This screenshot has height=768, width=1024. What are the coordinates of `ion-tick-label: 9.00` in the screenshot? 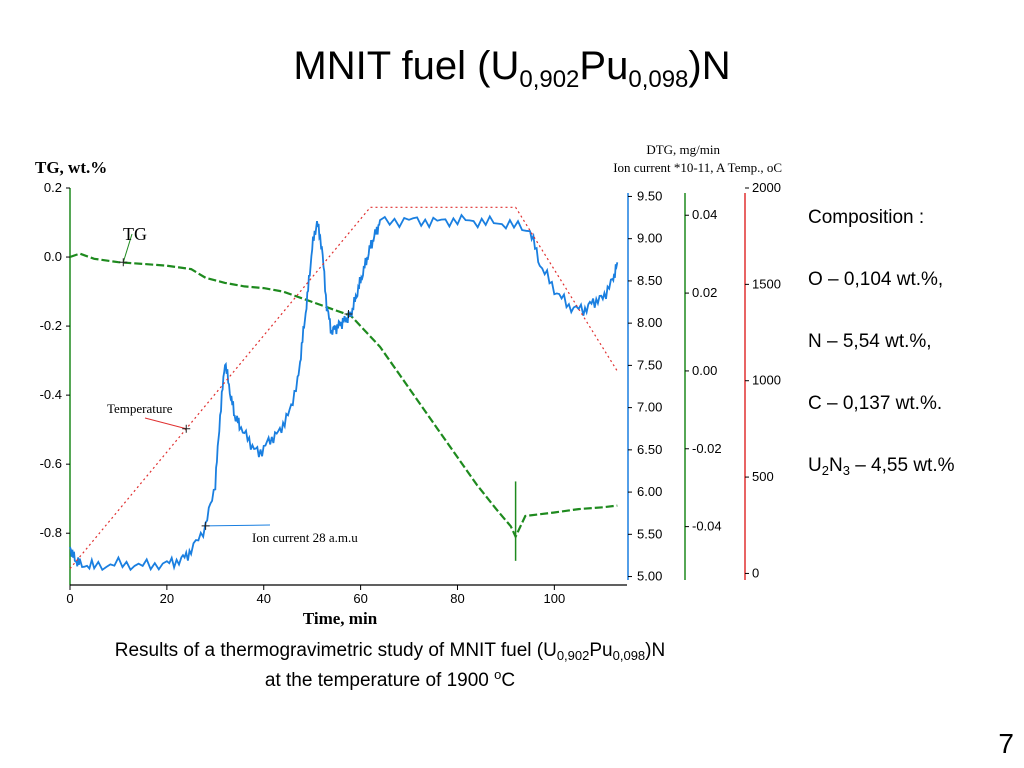 It's located at (649, 238).